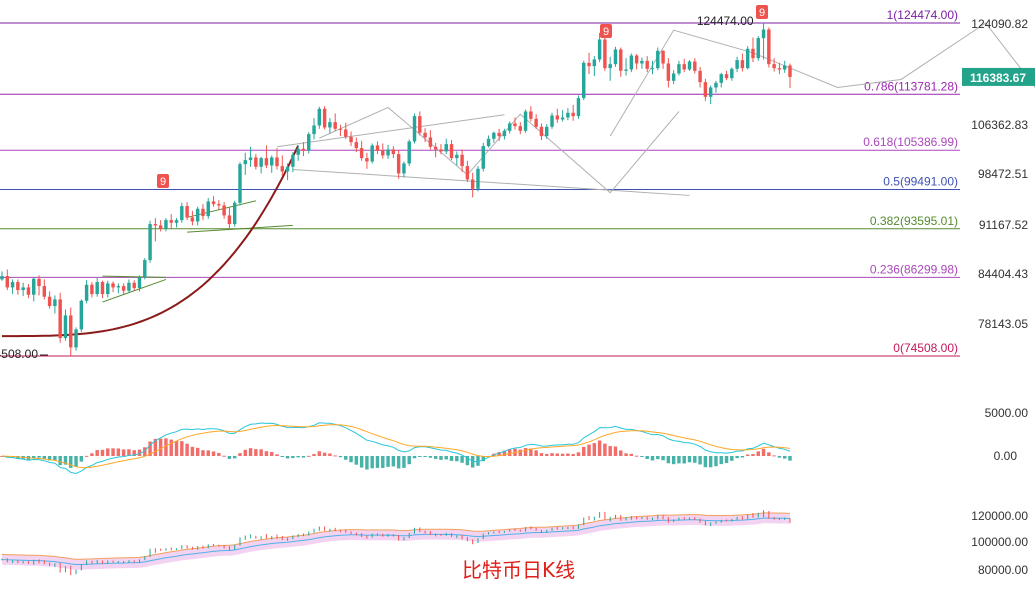 This screenshot has width=1035, height=593. I want to click on zigzag-path, so click(499, 150).